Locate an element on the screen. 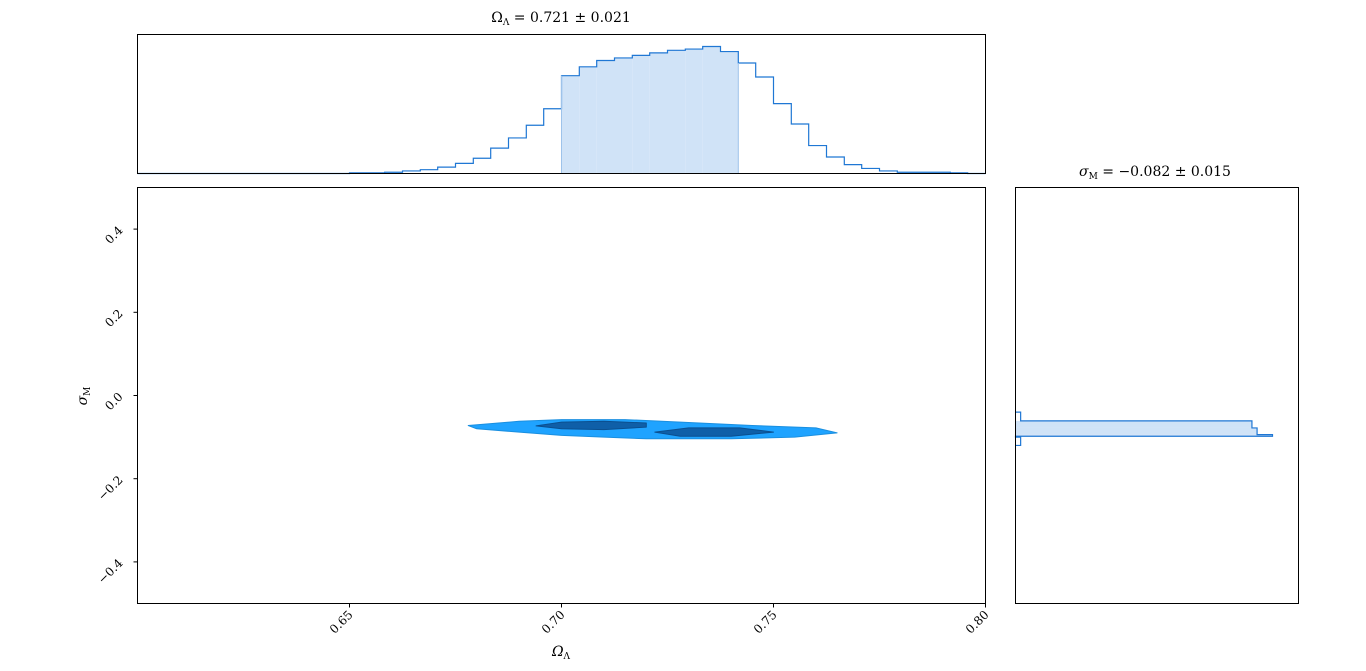  y-tick-label: −0.2 is located at coordinates (110, 488).